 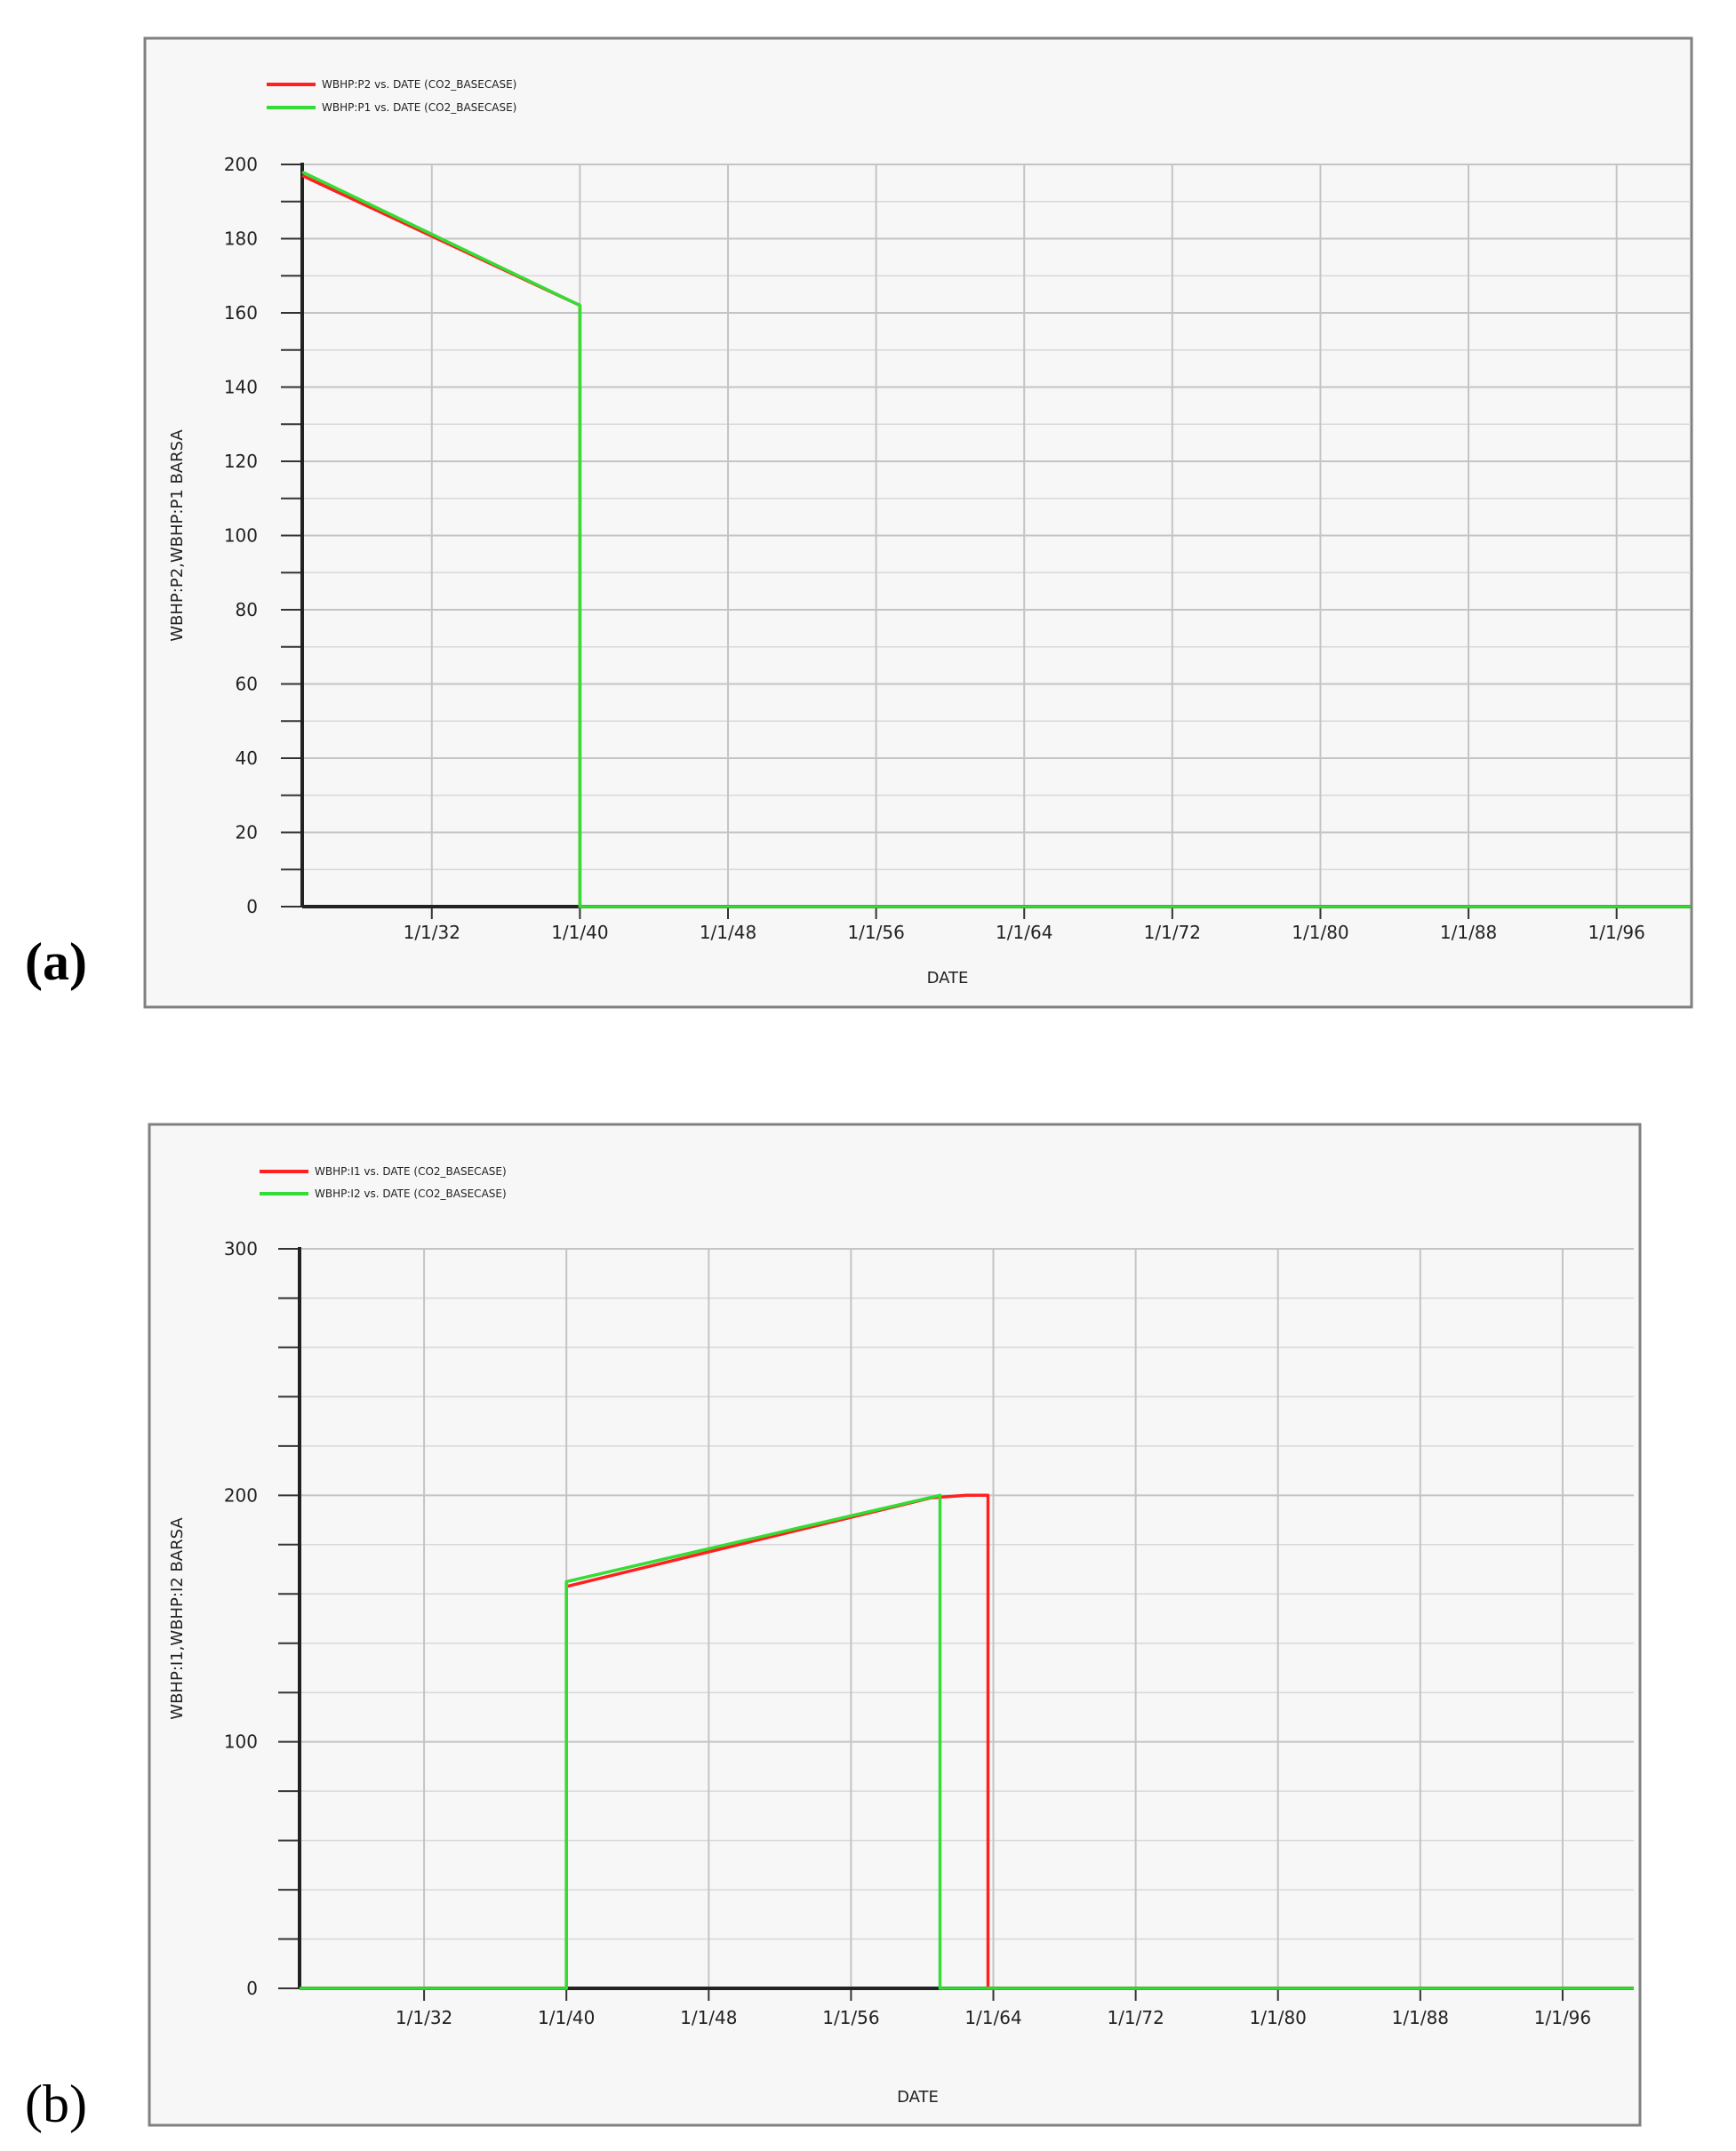 I want to click on x-tick-label: 1/1/88, so click(x=1468, y=933).